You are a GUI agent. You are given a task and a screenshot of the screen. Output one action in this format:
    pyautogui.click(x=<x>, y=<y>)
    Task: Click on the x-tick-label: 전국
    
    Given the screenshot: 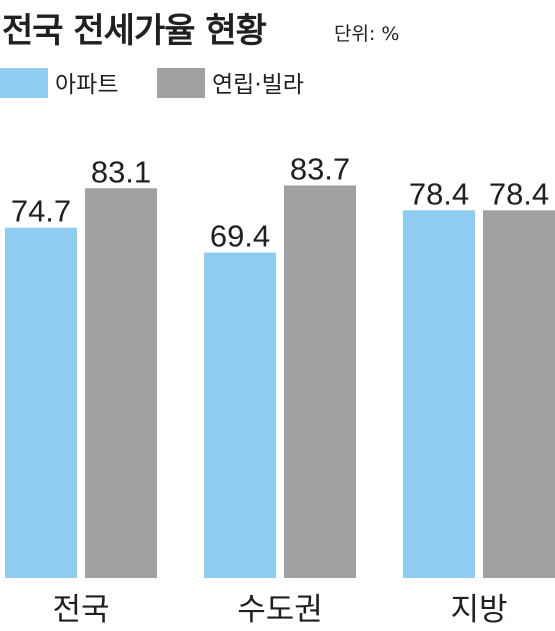 What is the action you would take?
    pyautogui.click(x=80, y=610)
    